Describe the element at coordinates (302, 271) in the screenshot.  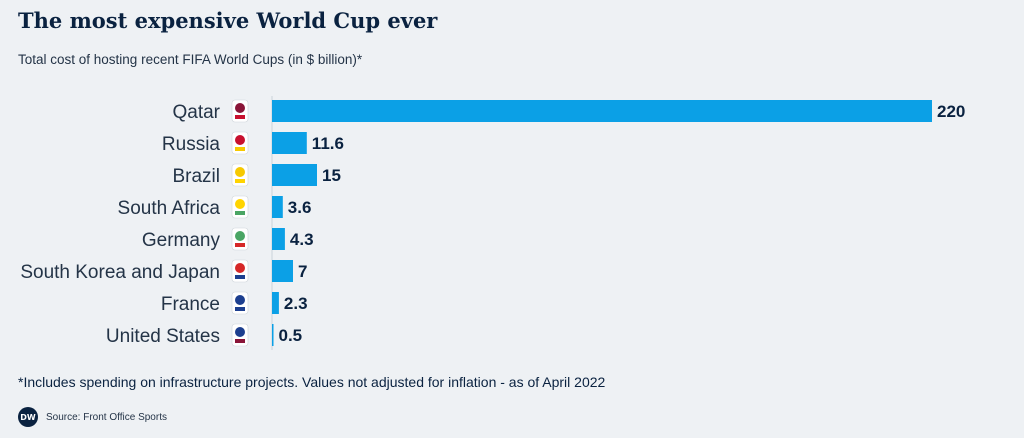
I see `value-label: 7` at that location.